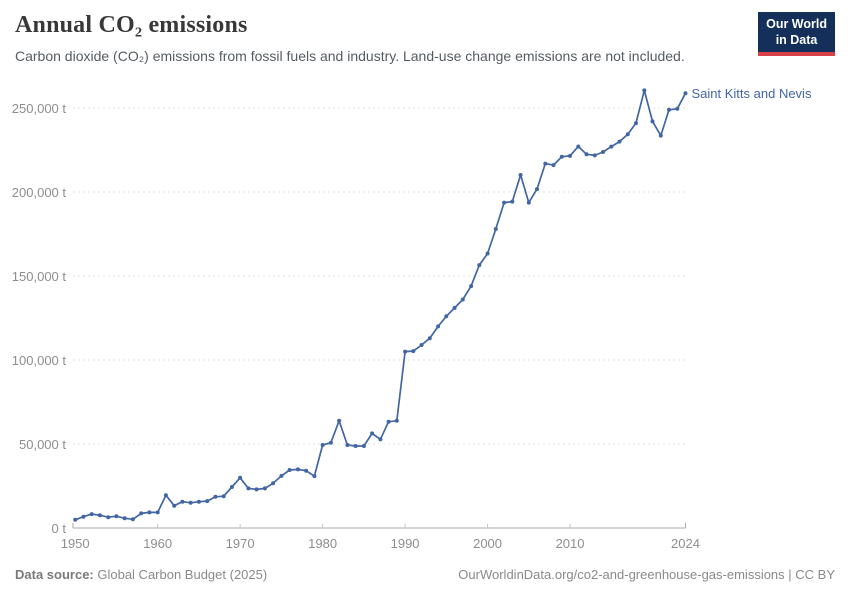  I want to click on data-point-1984, so click(355, 446).